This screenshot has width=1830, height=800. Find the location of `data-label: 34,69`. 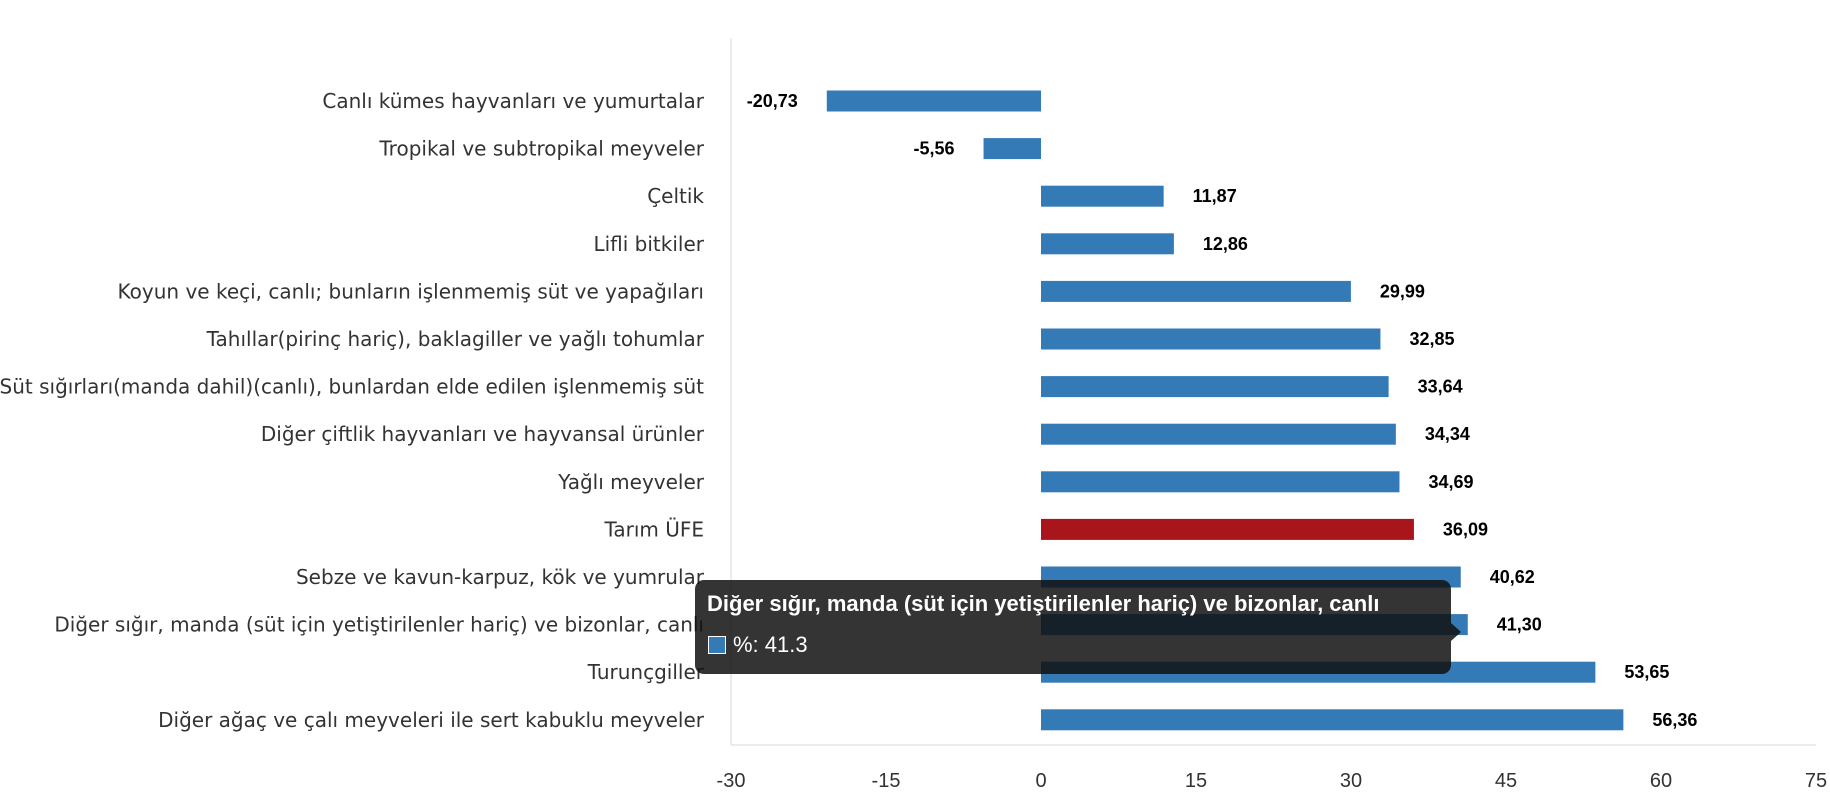

data-label: 34,69 is located at coordinates (1450, 482).